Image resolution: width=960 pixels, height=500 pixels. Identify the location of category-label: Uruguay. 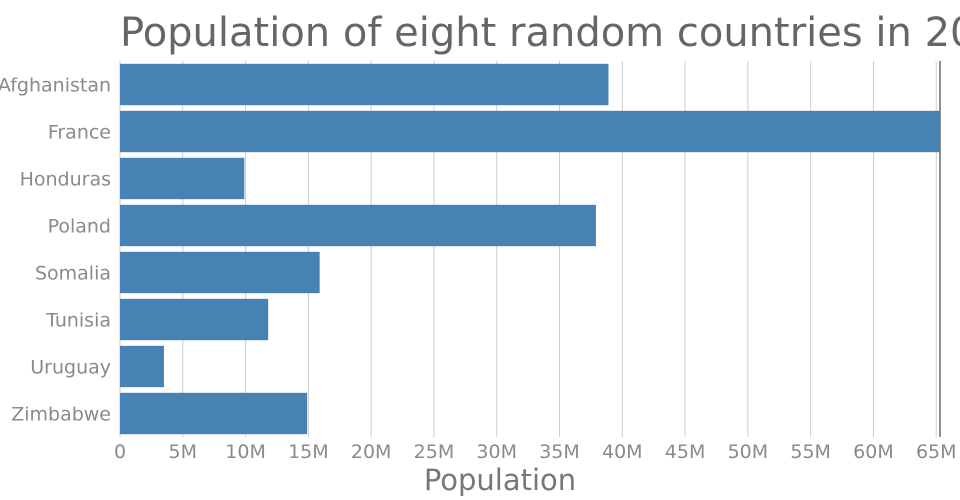
(70, 368).